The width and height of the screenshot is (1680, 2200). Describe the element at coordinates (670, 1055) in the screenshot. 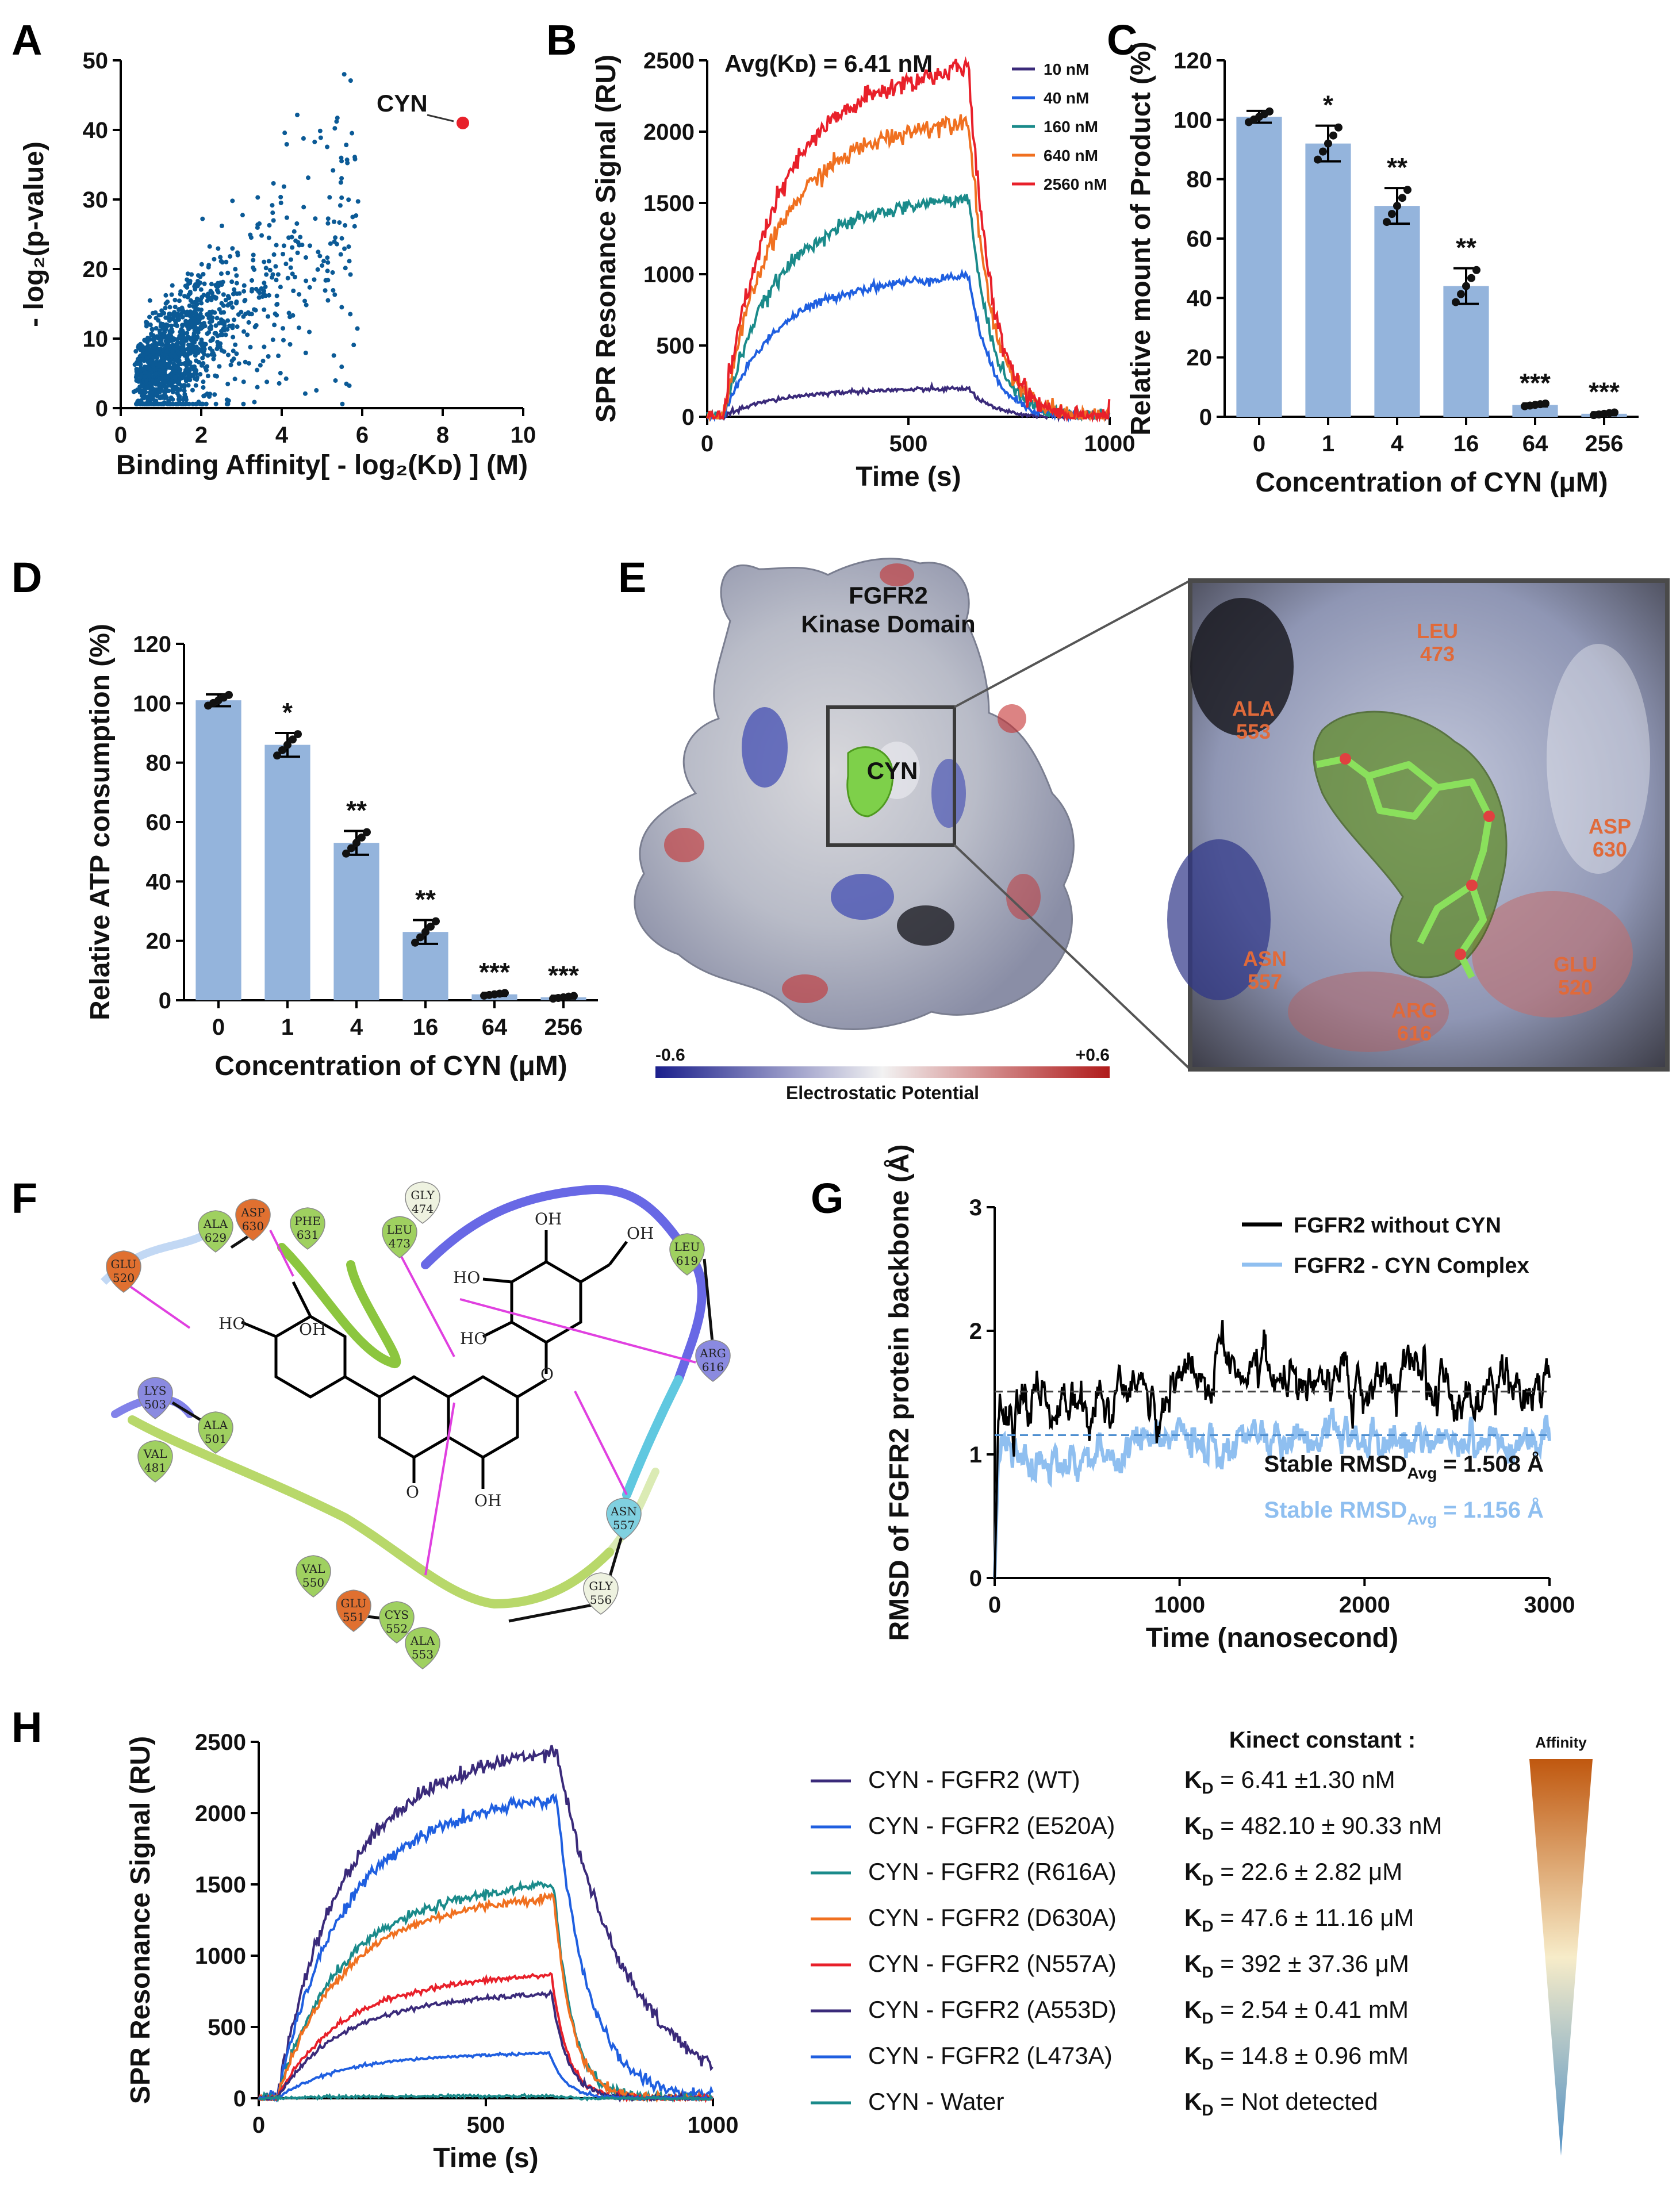

I see `esp-min: -0.6` at that location.